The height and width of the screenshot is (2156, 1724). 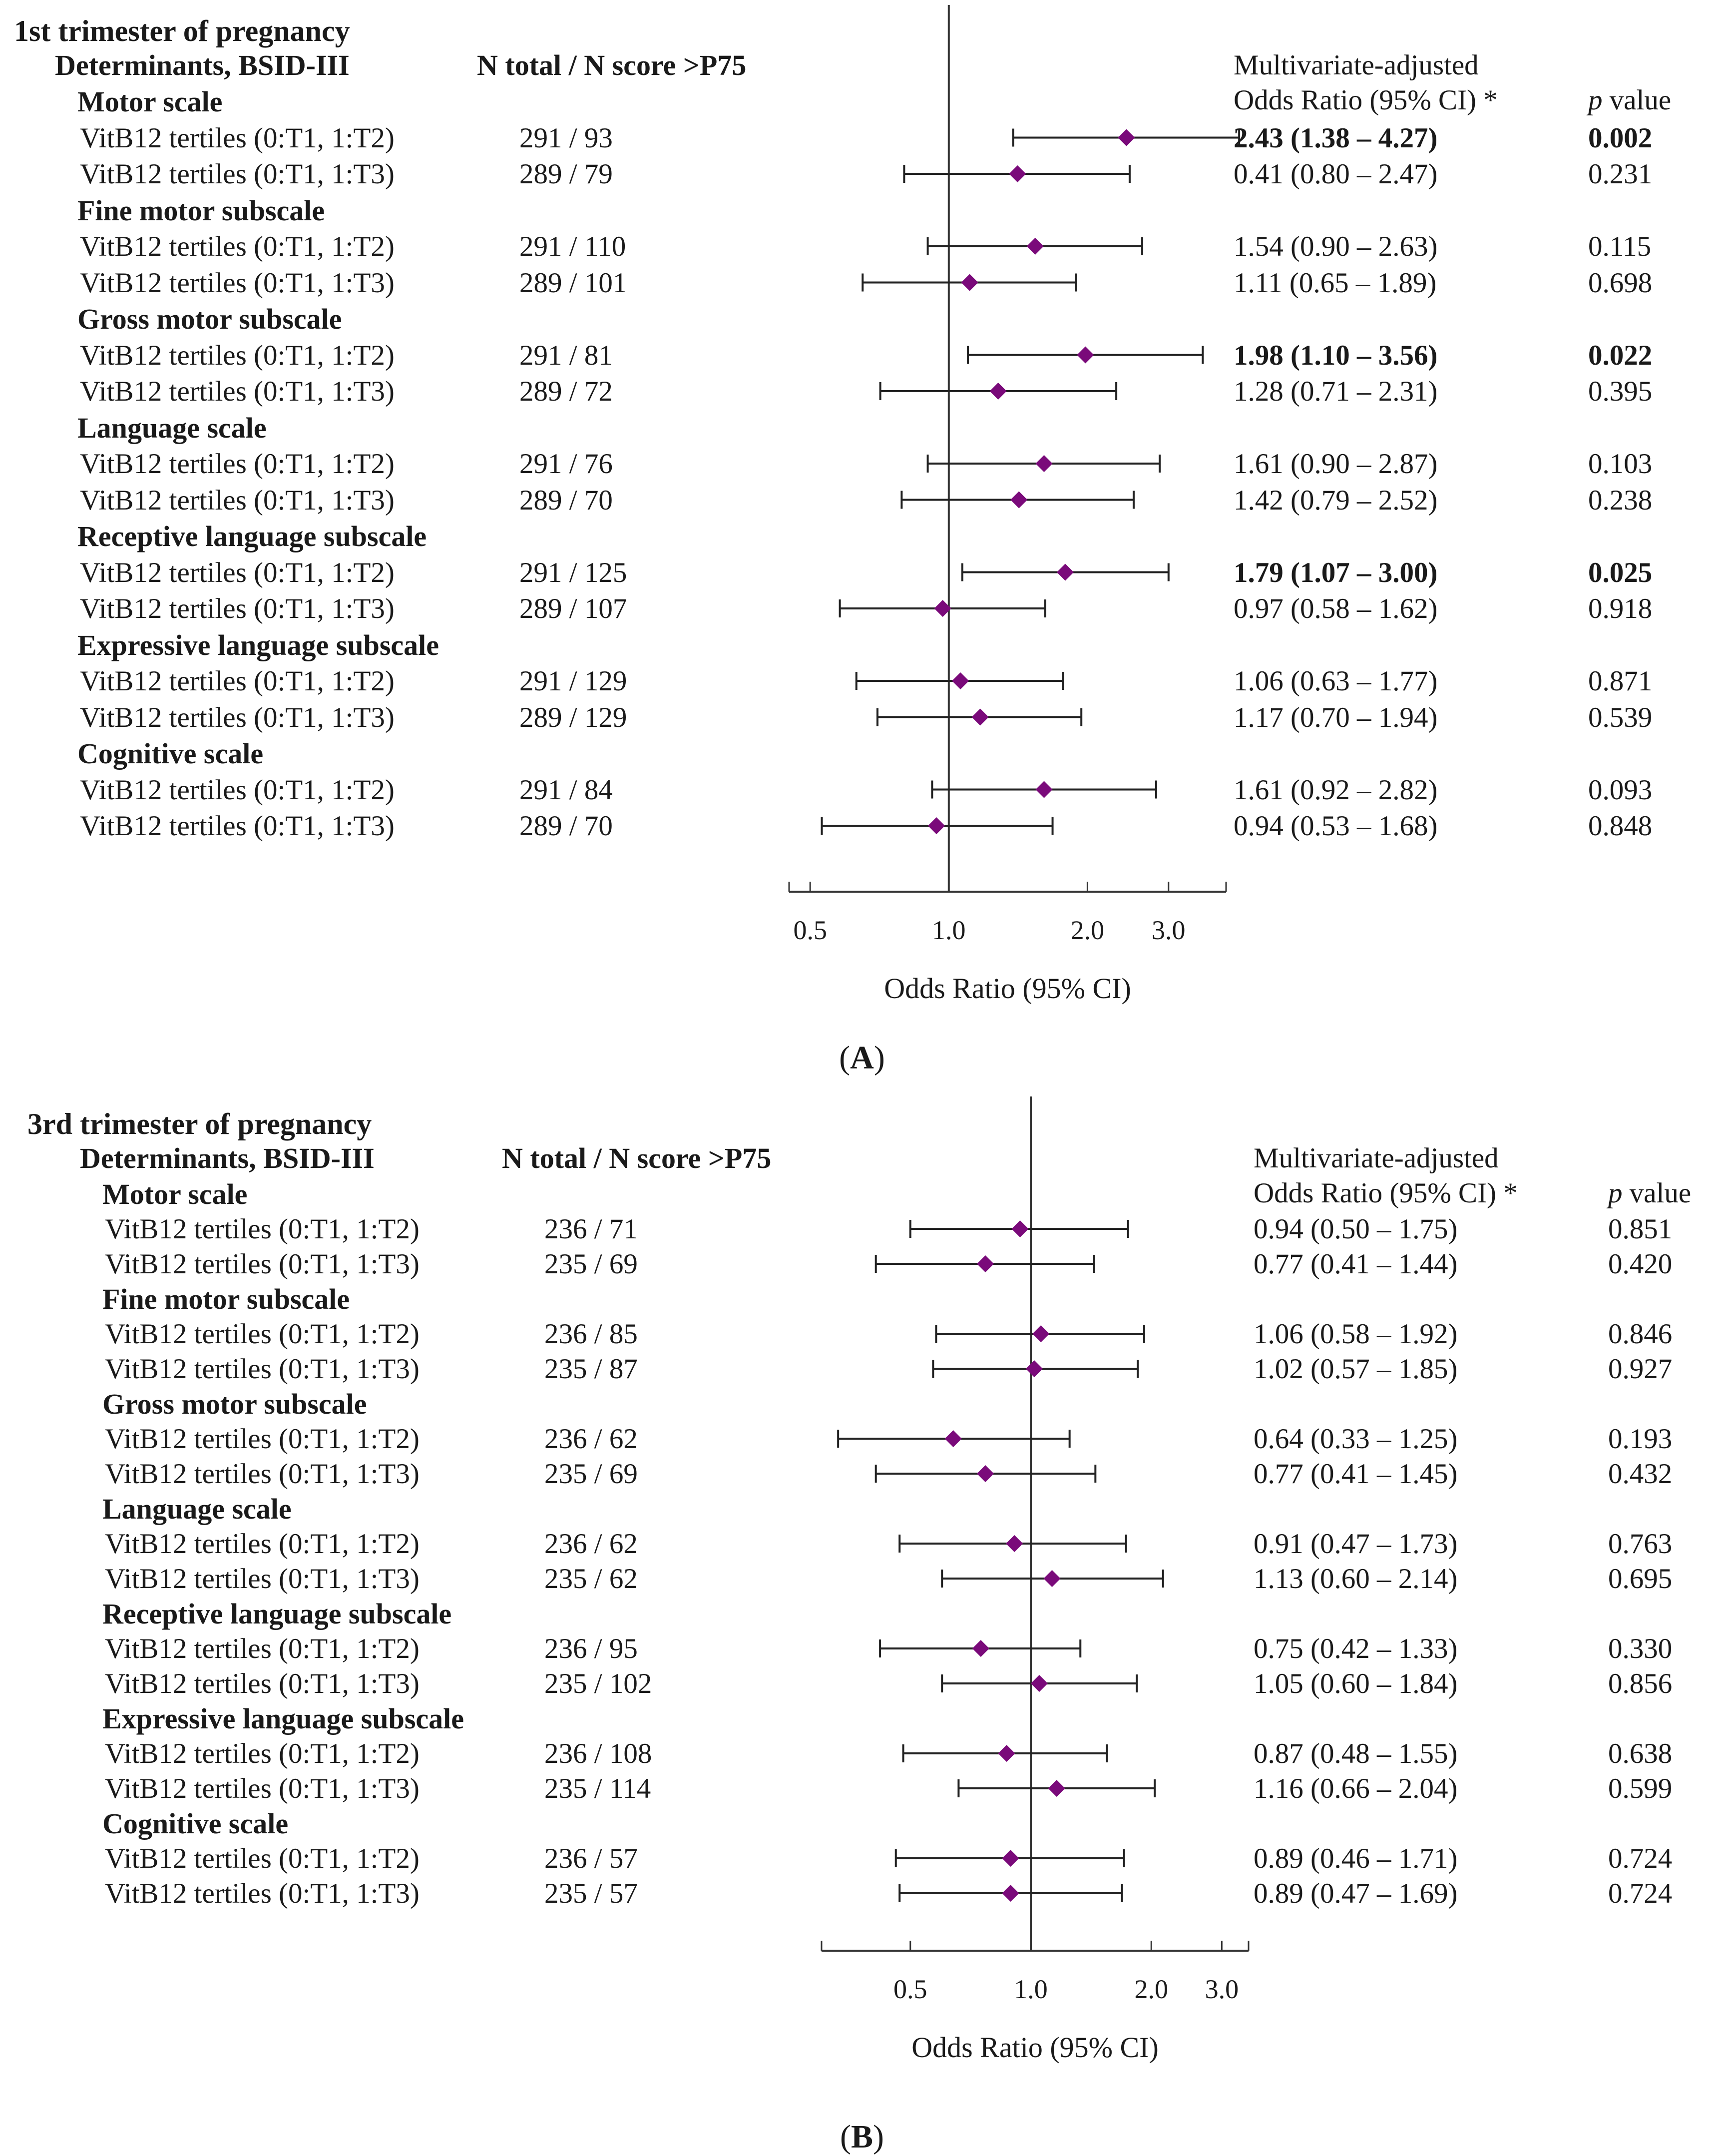 I want to click on row-n: 291 / 110, so click(x=572, y=247).